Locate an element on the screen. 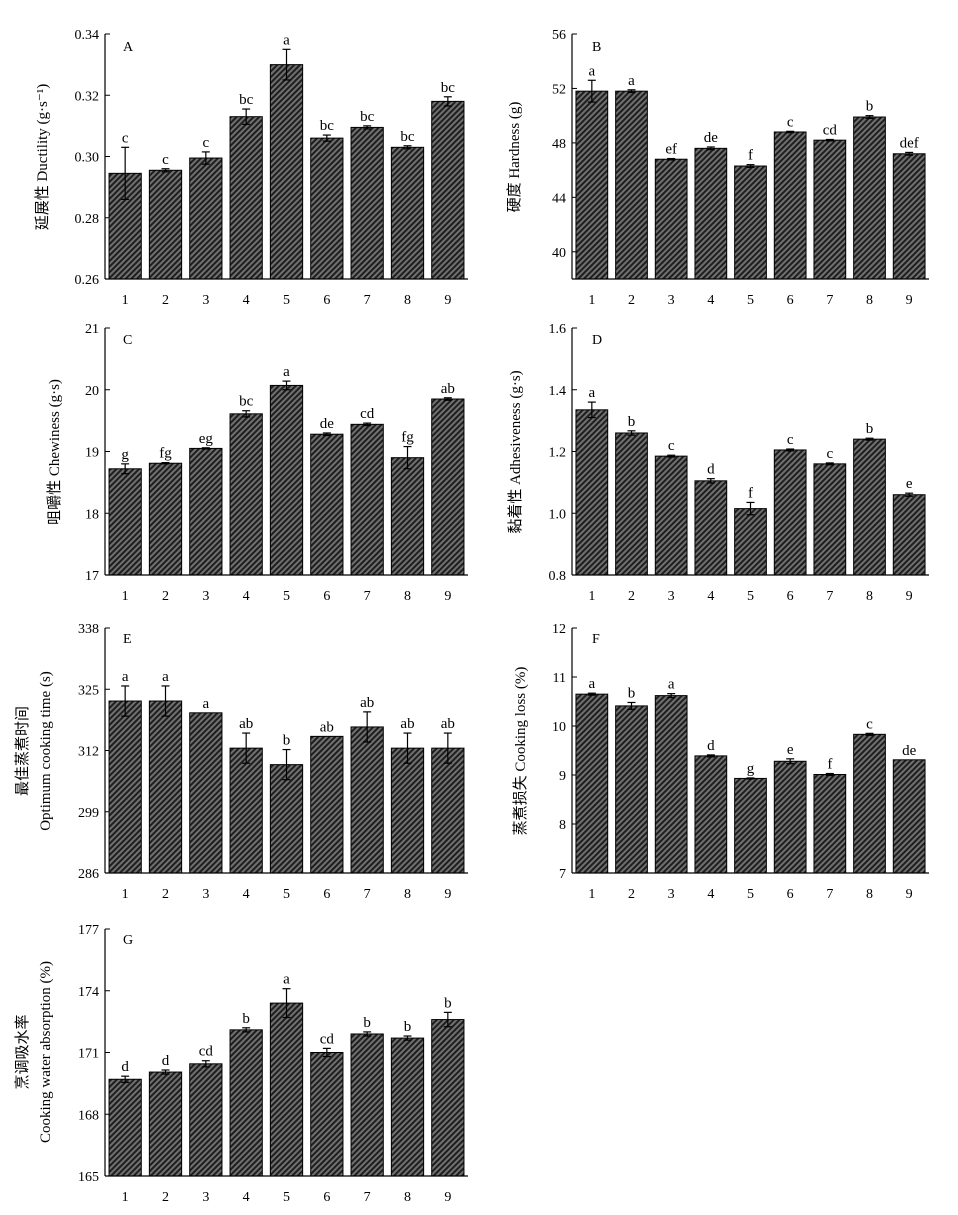  significance-label: e is located at coordinates (909, 484).